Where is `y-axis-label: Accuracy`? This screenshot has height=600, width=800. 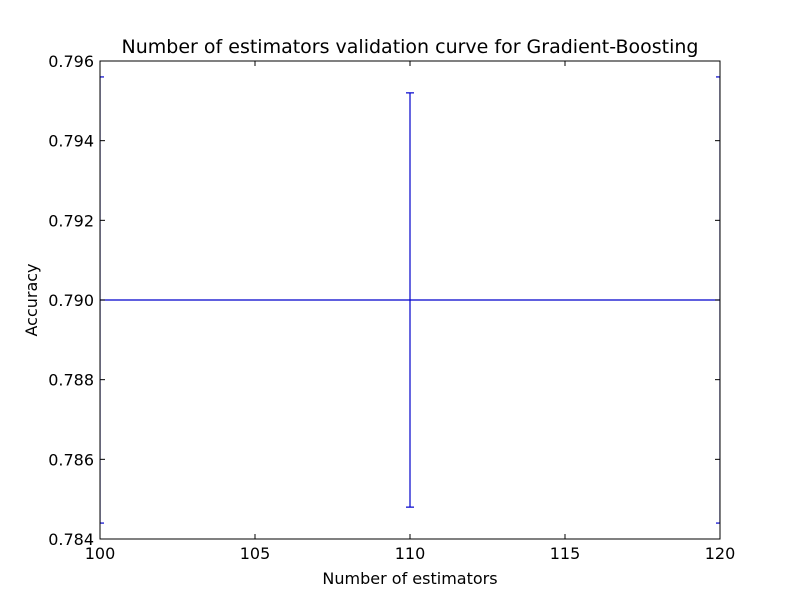 y-axis-label: Accuracy is located at coordinates (31, 299).